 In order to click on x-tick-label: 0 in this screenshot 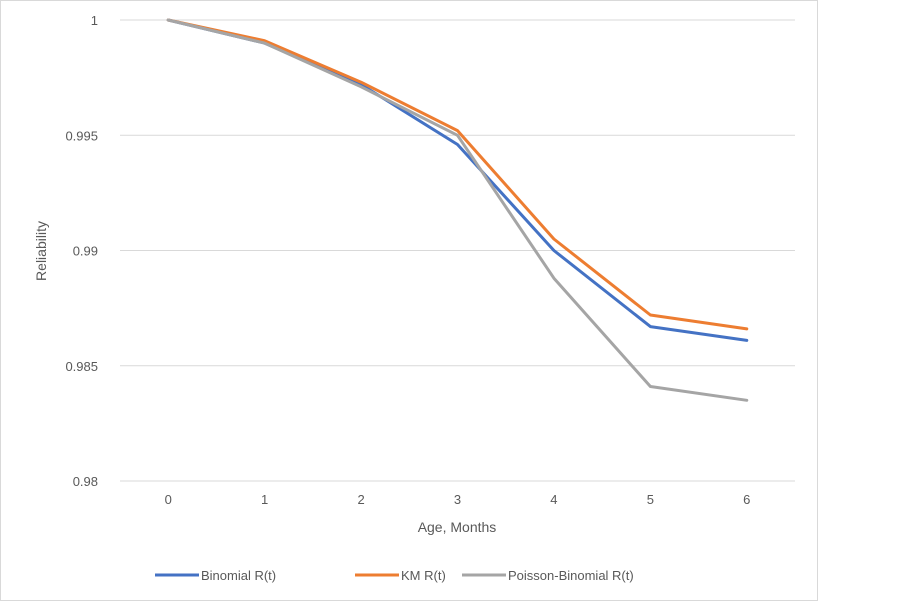, I will do `click(168, 499)`.